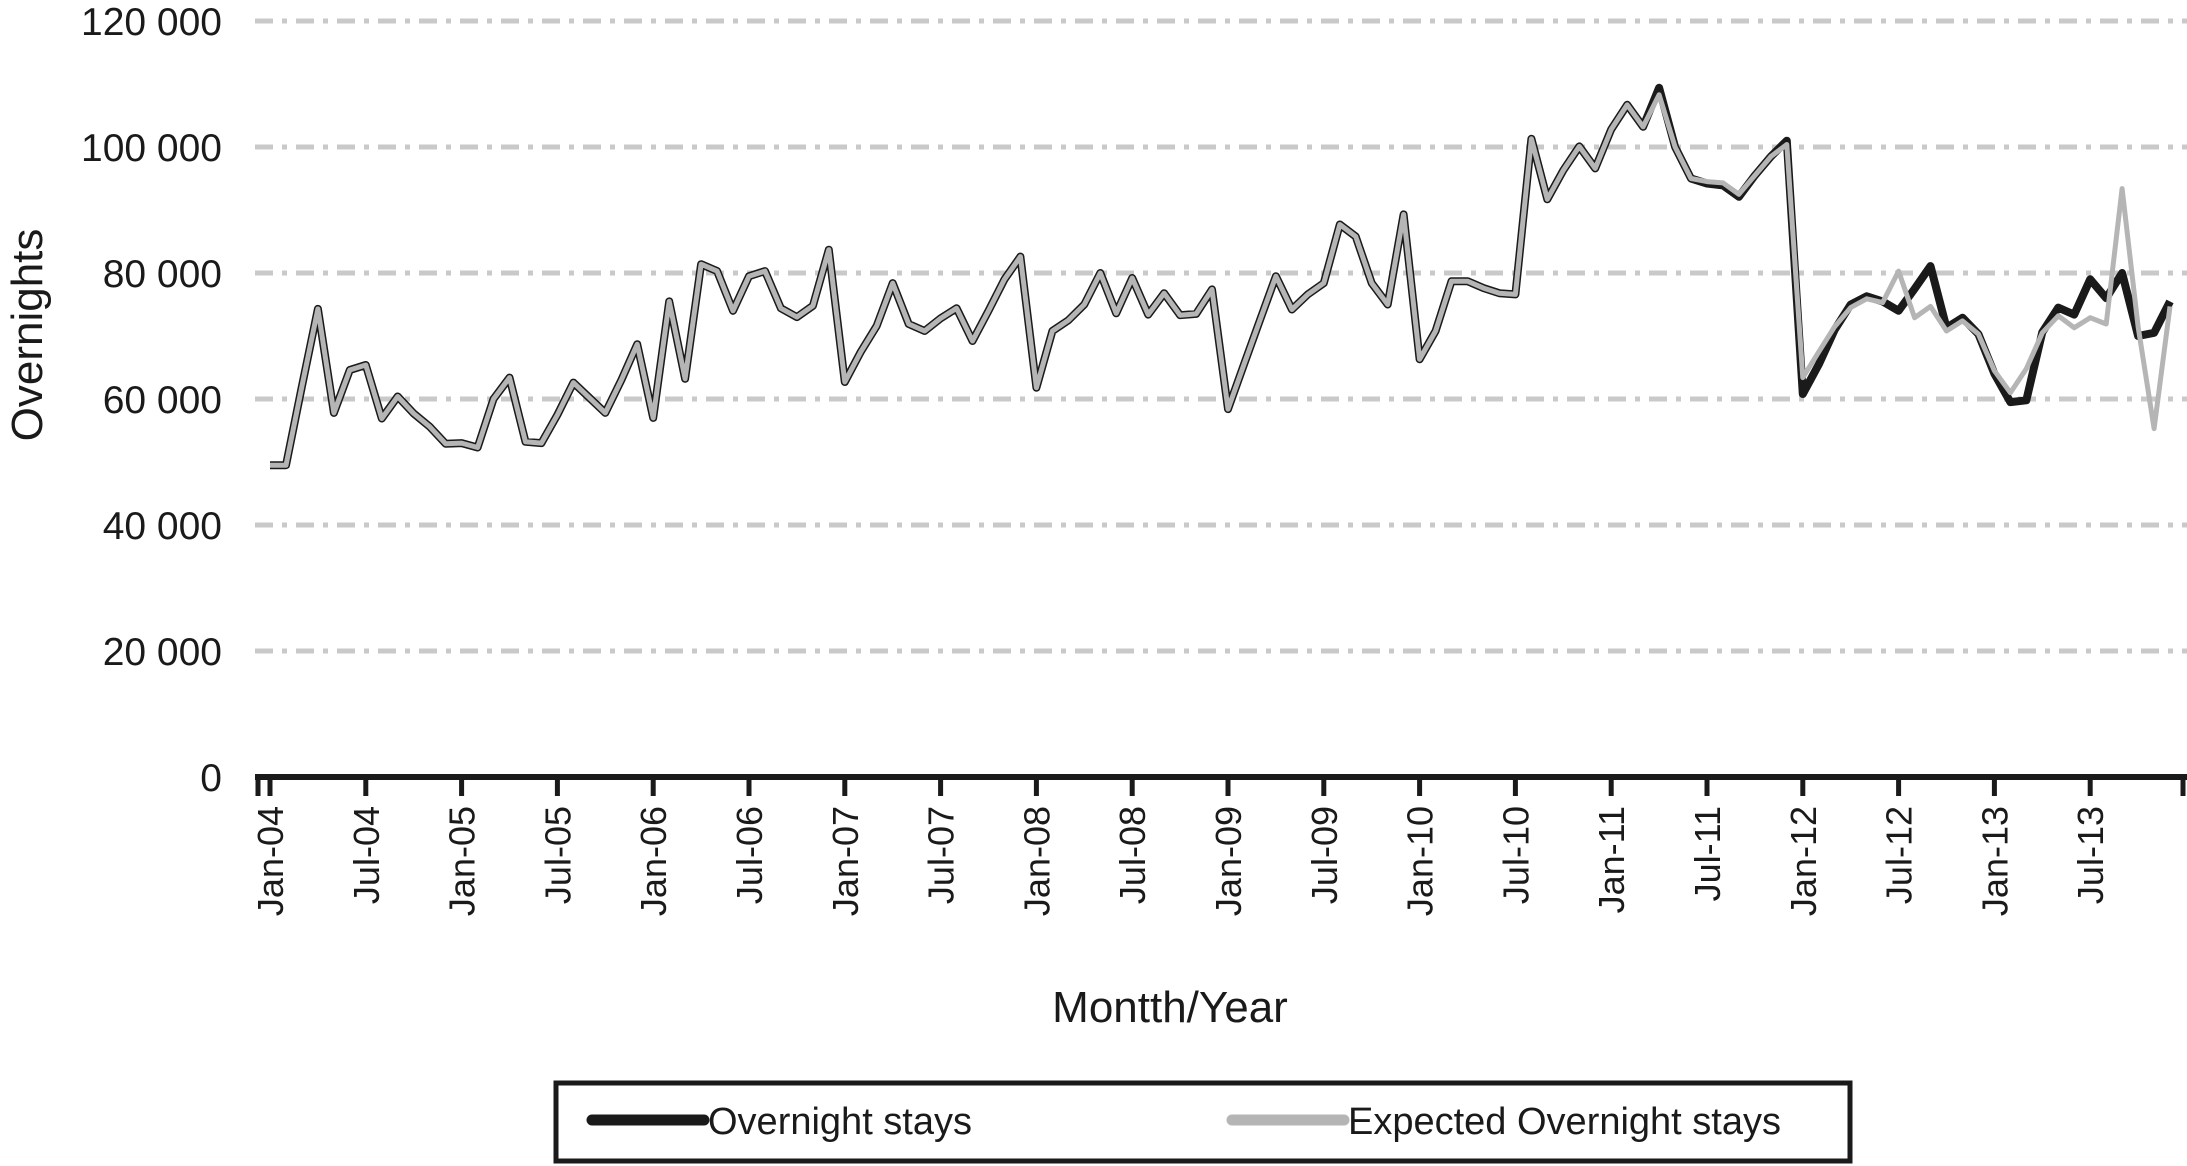 Image resolution: width=2187 pixels, height=1166 pixels. What do you see at coordinates (27, 335) in the screenshot?
I see `y-axis-title: Overnights` at bounding box center [27, 335].